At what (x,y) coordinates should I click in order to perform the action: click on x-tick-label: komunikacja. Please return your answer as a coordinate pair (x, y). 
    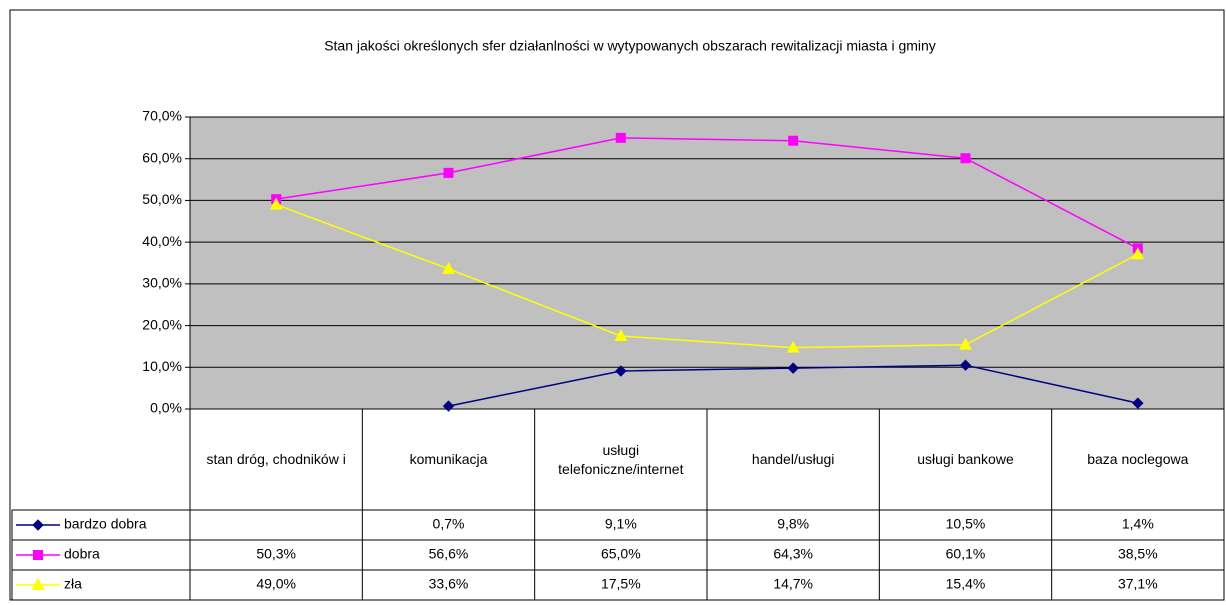
    Looking at the image, I should click on (448, 459).